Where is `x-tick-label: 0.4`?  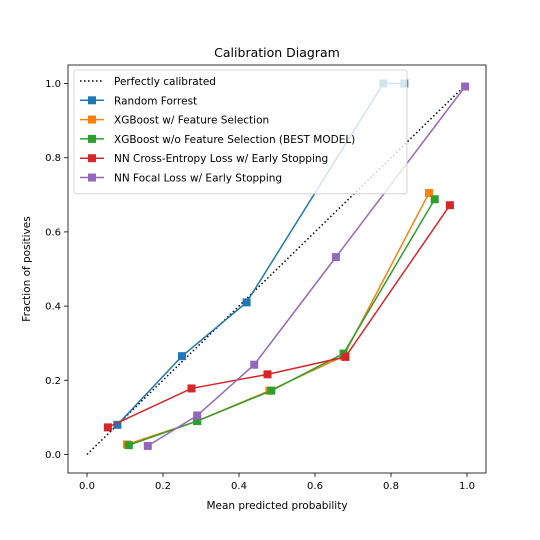 x-tick-label: 0.4 is located at coordinates (239, 486).